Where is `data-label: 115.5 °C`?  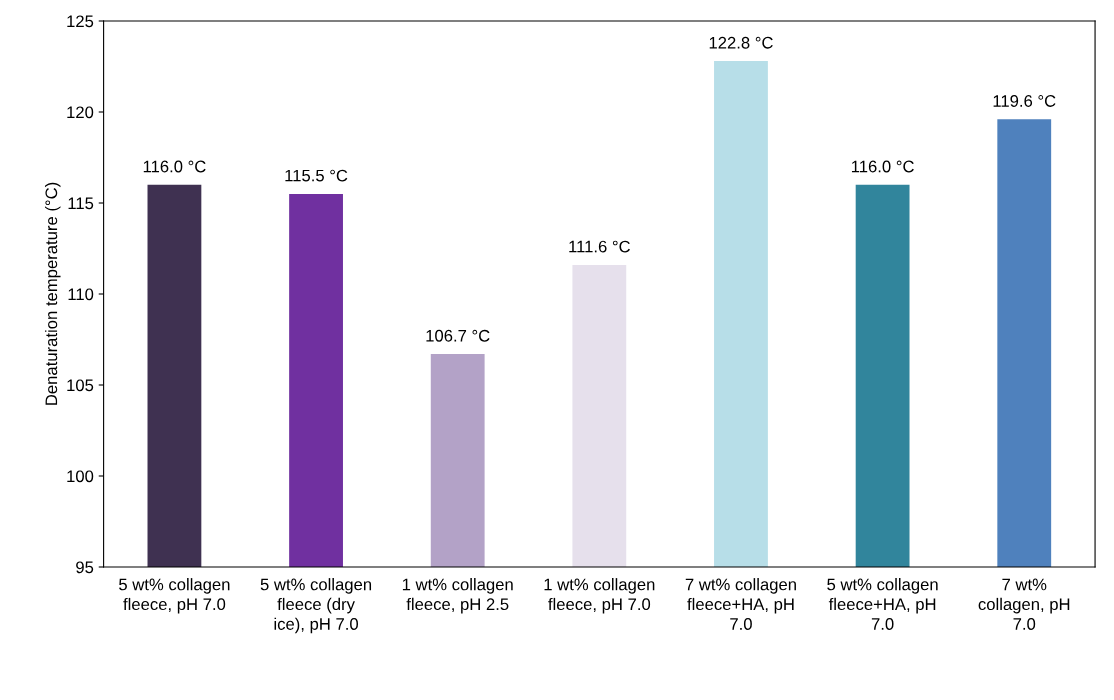
data-label: 115.5 °C is located at coordinates (316, 175).